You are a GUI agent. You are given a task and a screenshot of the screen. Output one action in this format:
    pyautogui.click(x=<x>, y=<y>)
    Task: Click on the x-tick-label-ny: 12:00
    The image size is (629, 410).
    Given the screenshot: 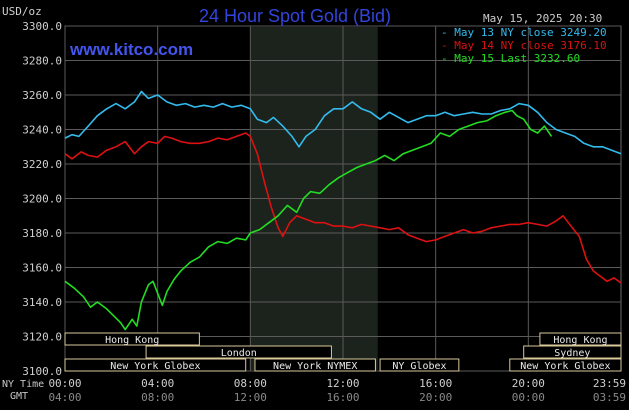 What is the action you would take?
    pyautogui.click(x=342, y=383)
    